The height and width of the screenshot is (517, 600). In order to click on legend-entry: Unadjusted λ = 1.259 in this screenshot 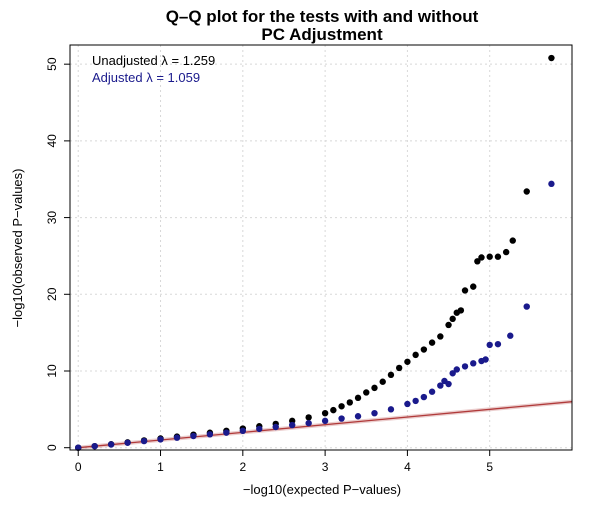, I will do `click(153, 60)`.